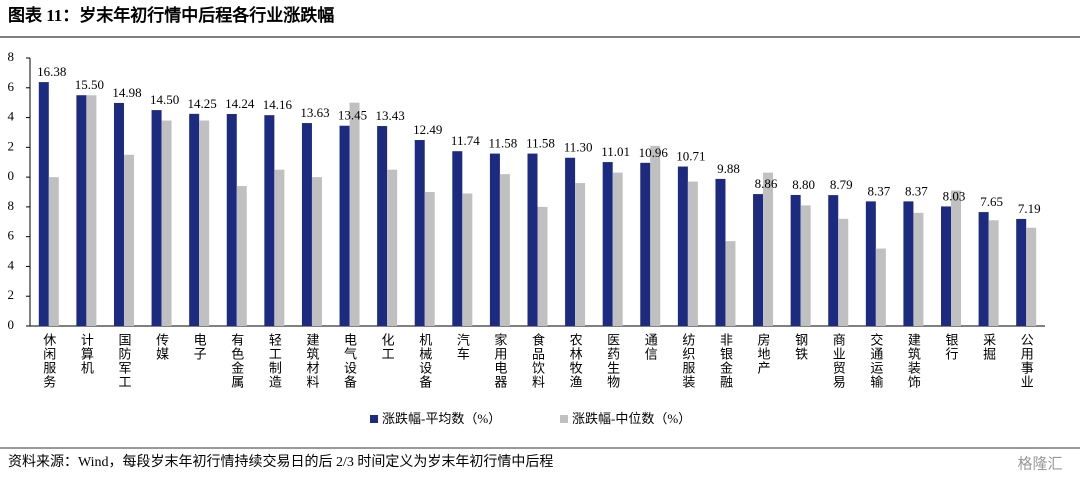  What do you see at coordinates (766, 183) in the screenshot?
I see `data-label: 8.86` at bounding box center [766, 183].